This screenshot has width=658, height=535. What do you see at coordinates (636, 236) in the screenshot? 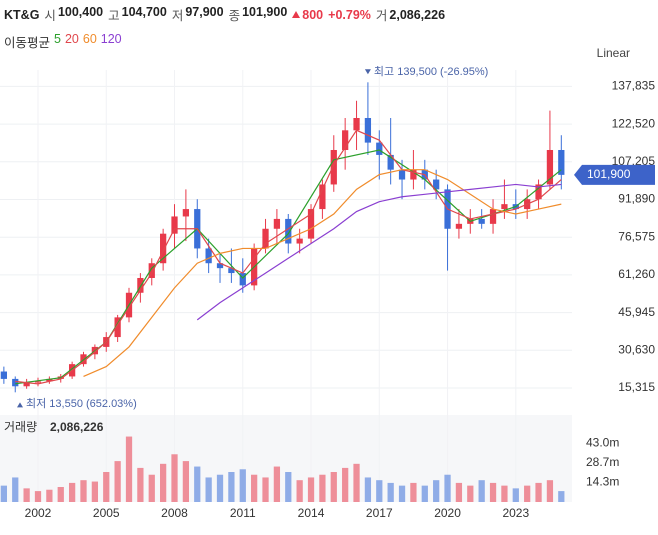
I see `y-tick-label: 76,575` at bounding box center [636, 236].